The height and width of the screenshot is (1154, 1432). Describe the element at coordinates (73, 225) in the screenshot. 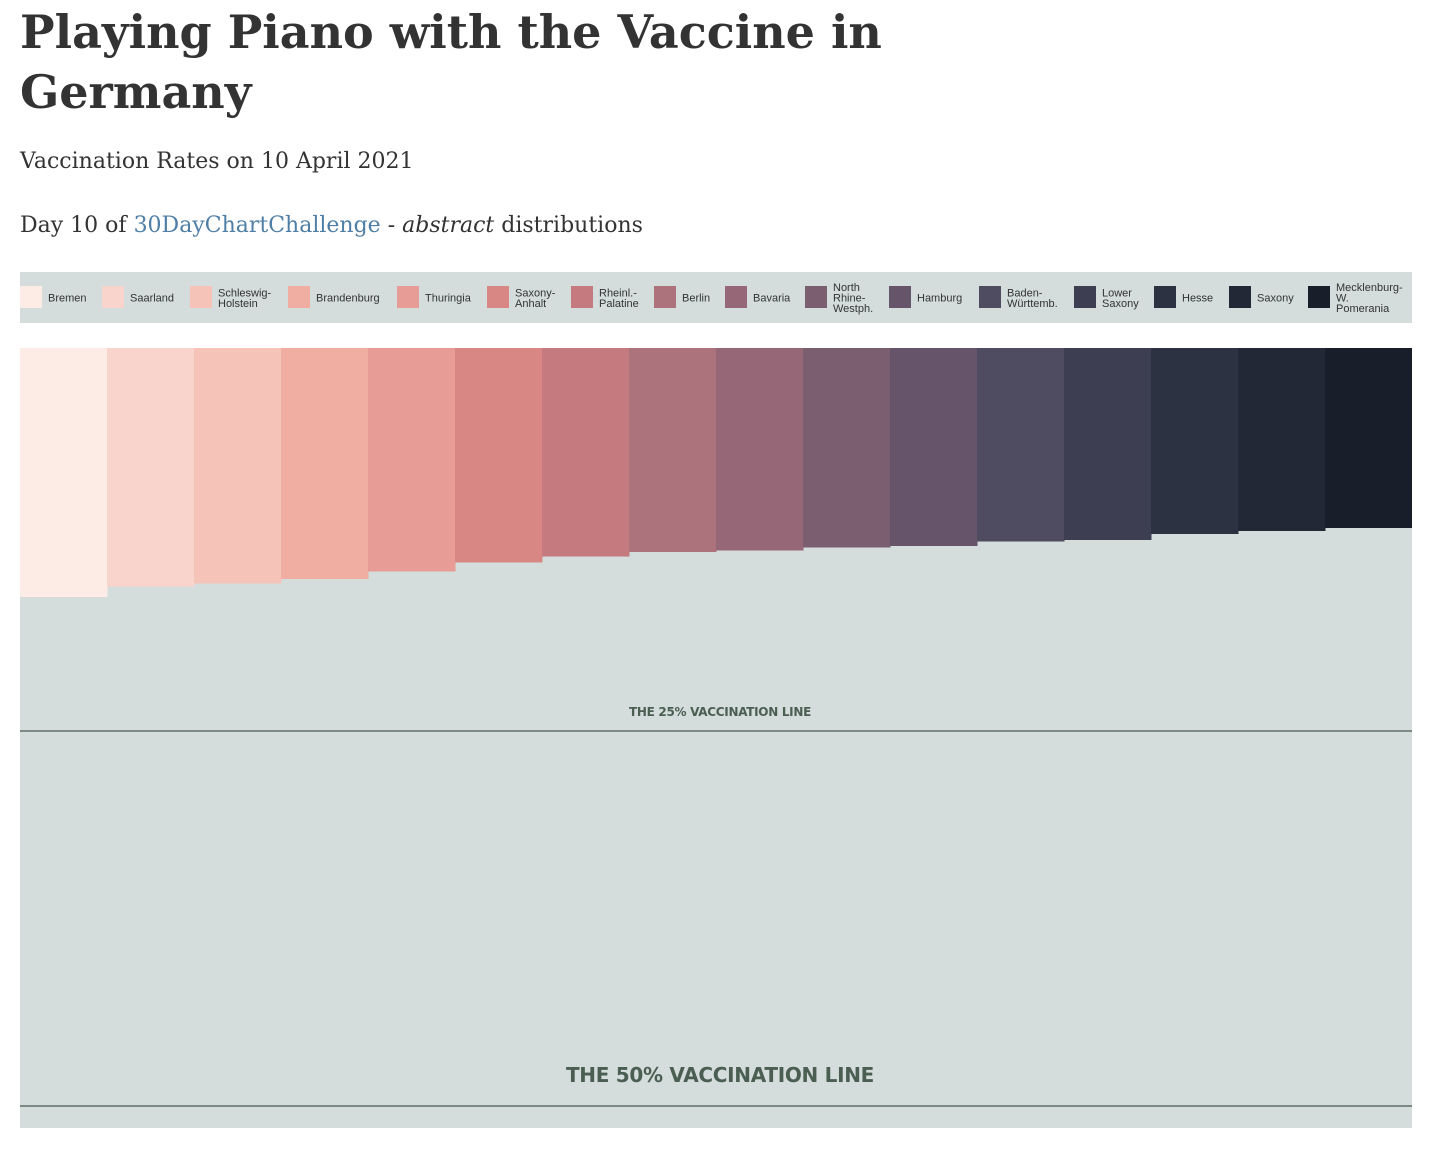

I see `day-prefix: Day 10 of` at that location.